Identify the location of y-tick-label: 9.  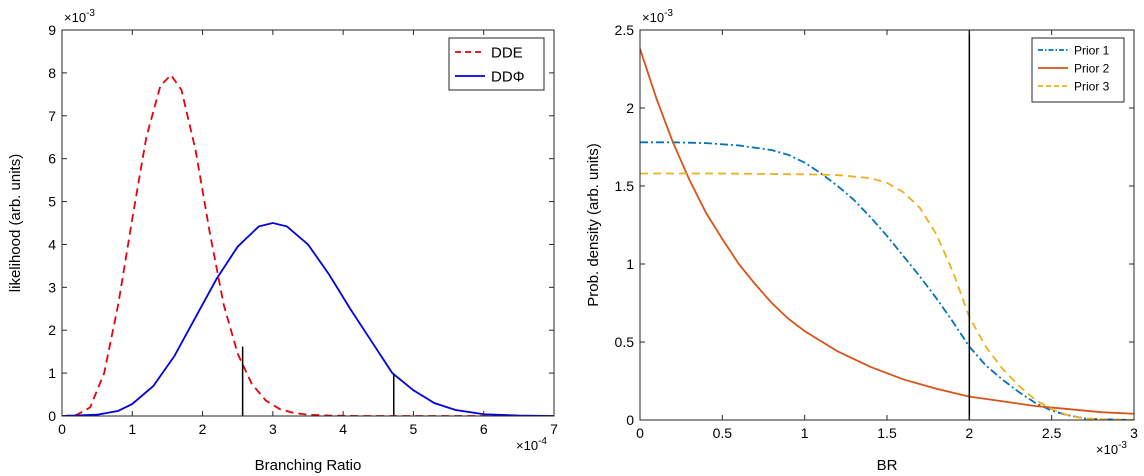
(52, 30).